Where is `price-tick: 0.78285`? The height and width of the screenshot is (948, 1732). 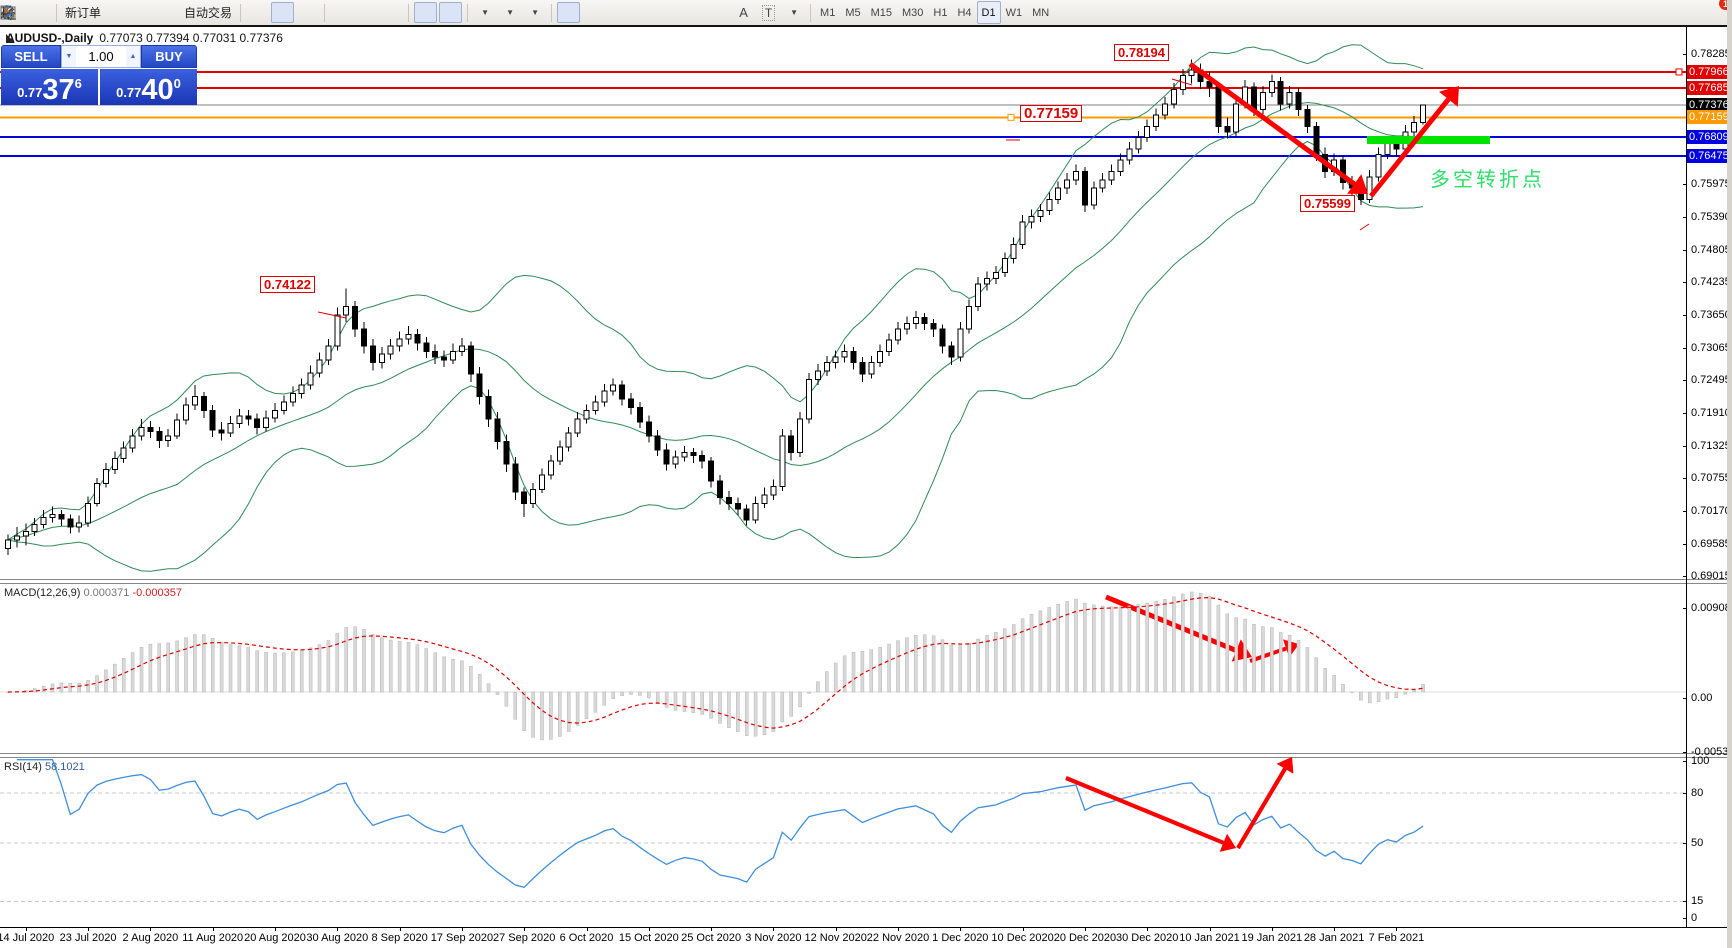 price-tick: 0.78285 is located at coordinates (1711, 54).